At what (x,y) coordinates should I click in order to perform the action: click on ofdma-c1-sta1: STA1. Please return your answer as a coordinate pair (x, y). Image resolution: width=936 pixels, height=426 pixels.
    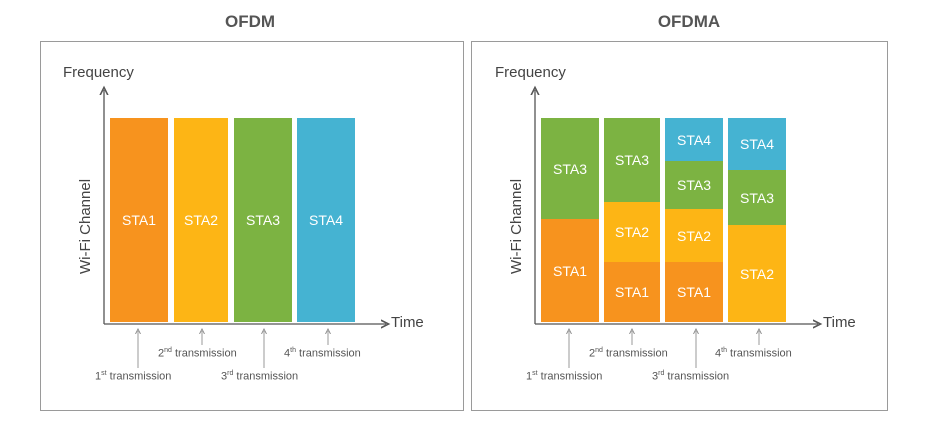
    Looking at the image, I should click on (570, 270).